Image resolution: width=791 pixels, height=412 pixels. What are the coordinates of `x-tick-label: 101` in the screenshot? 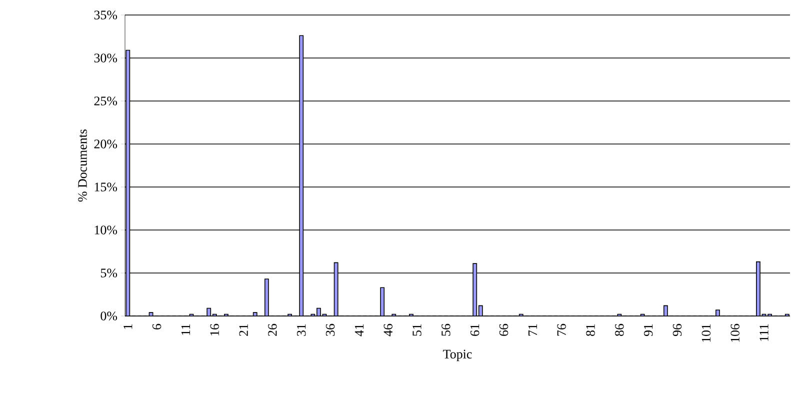 It's located at (706, 333).